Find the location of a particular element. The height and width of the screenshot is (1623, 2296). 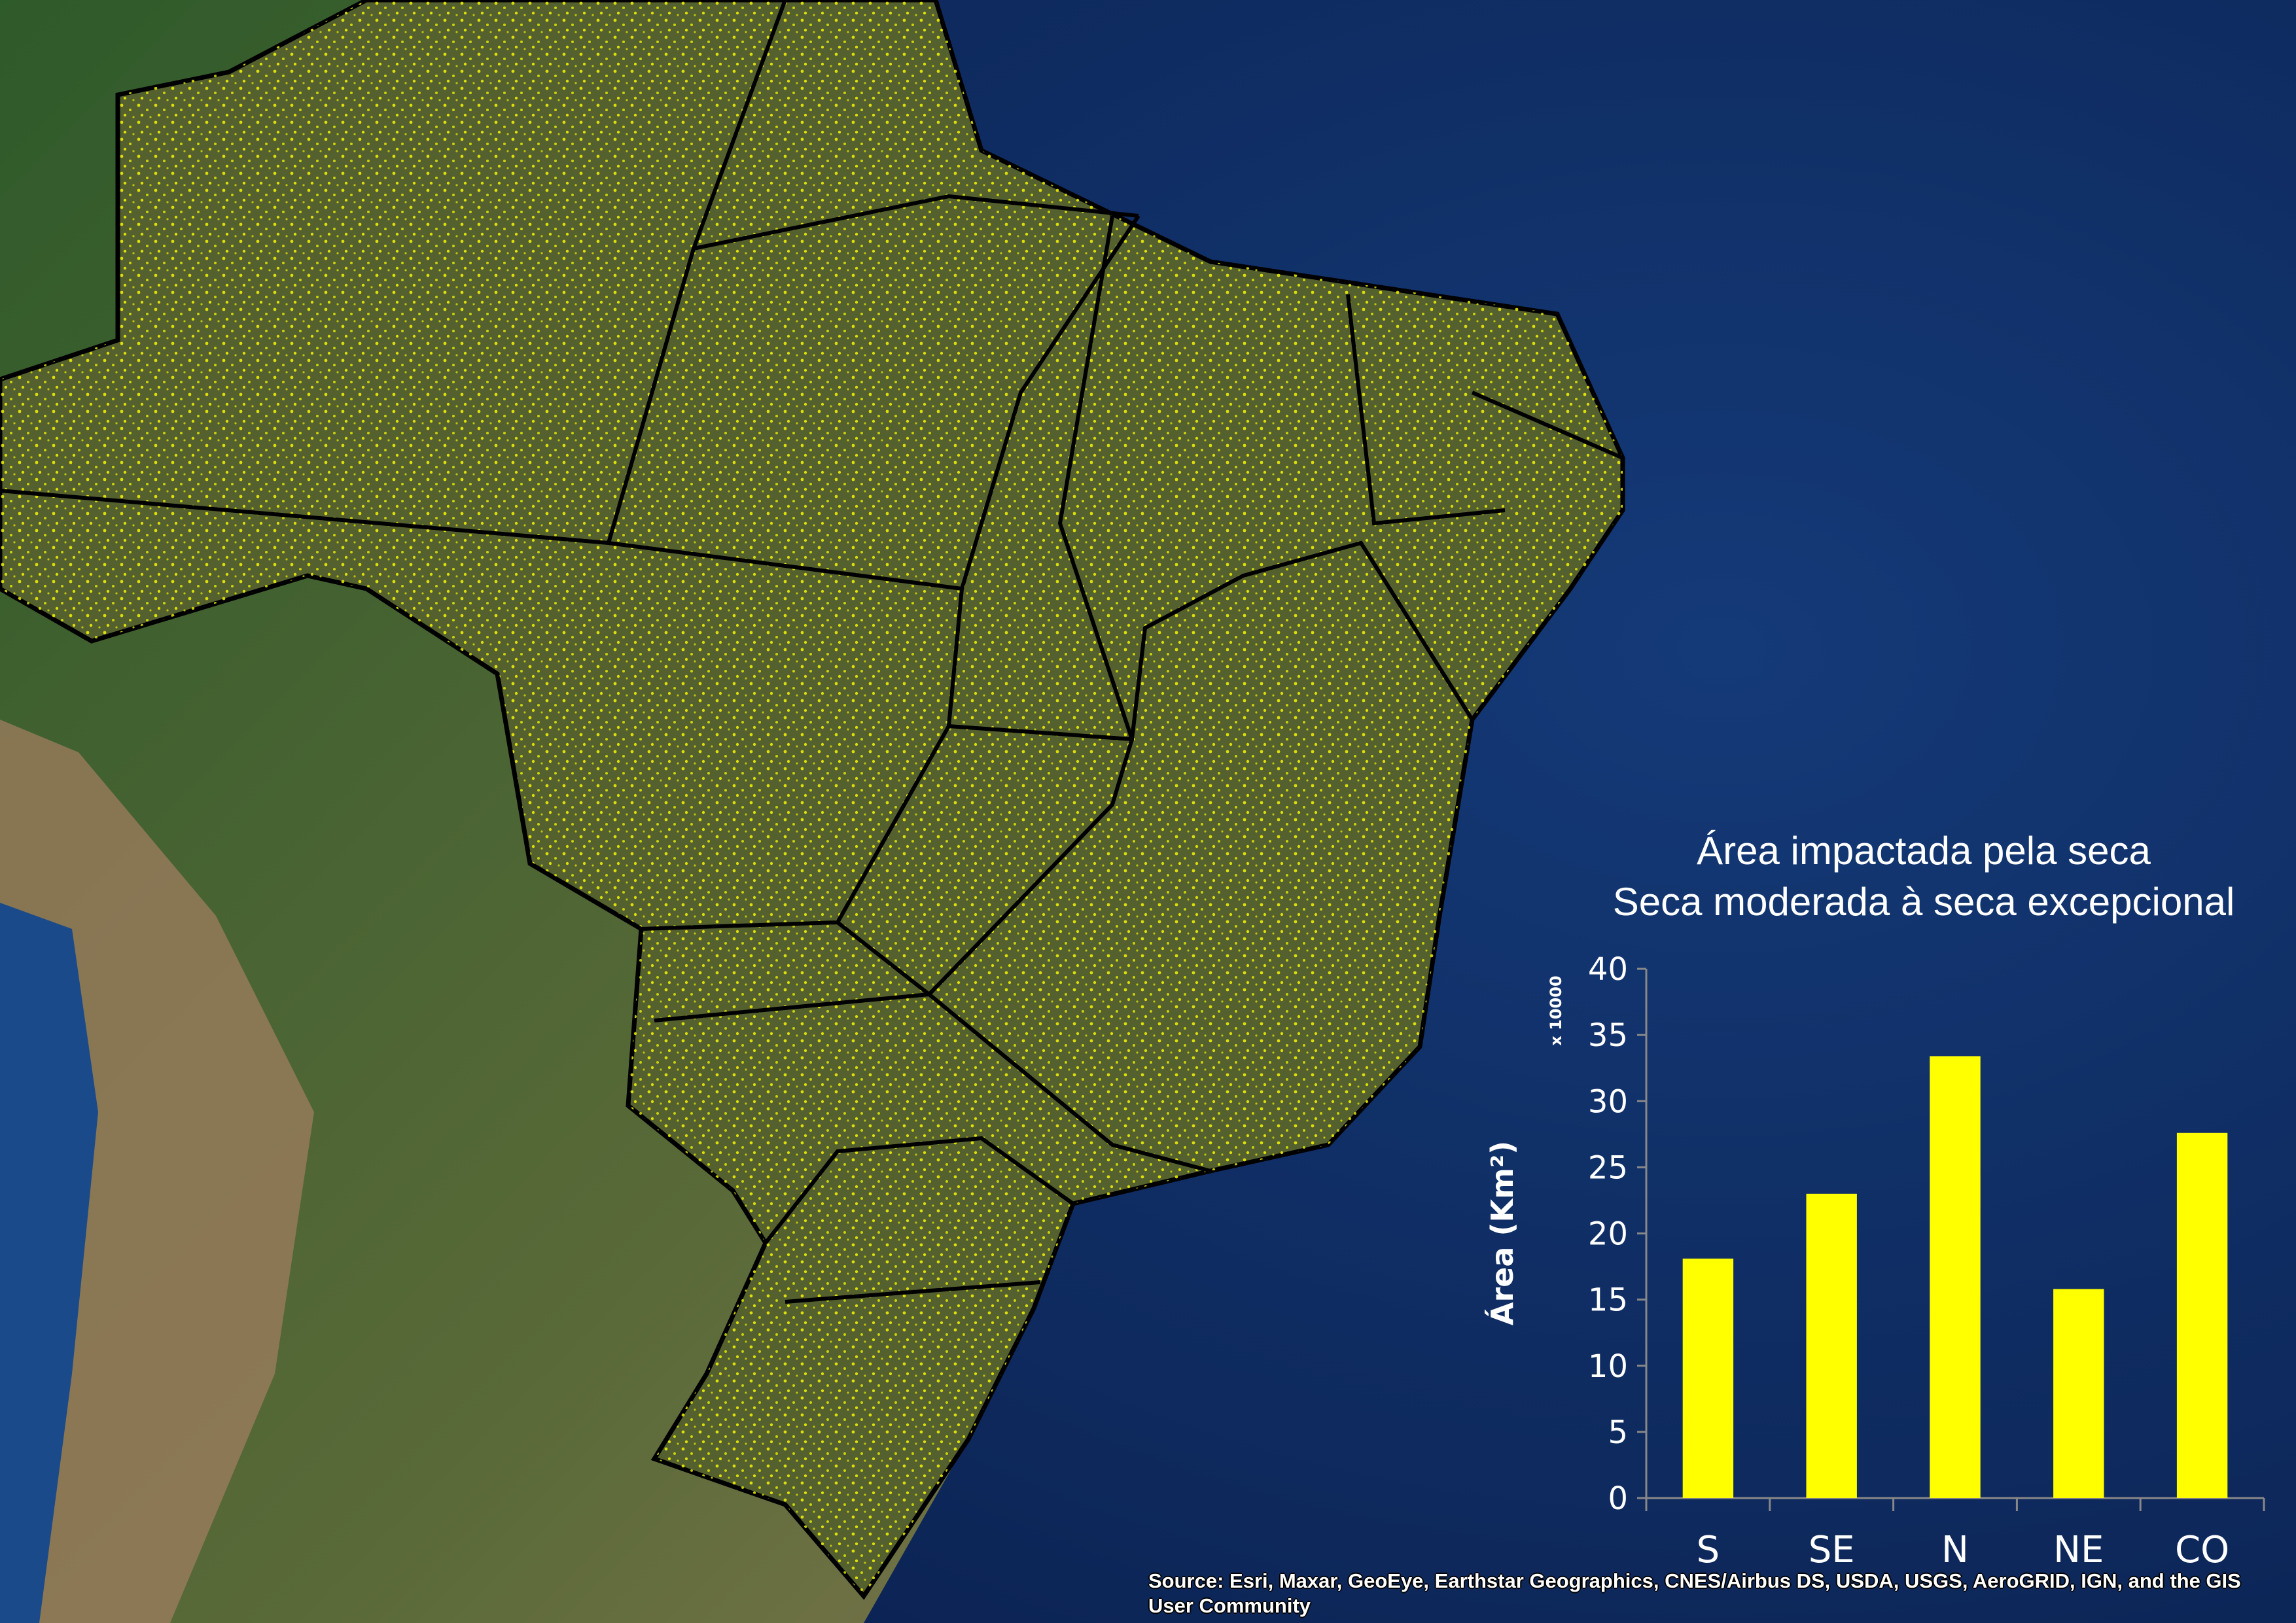

pacific-ocean is located at coordinates (49, 1263).